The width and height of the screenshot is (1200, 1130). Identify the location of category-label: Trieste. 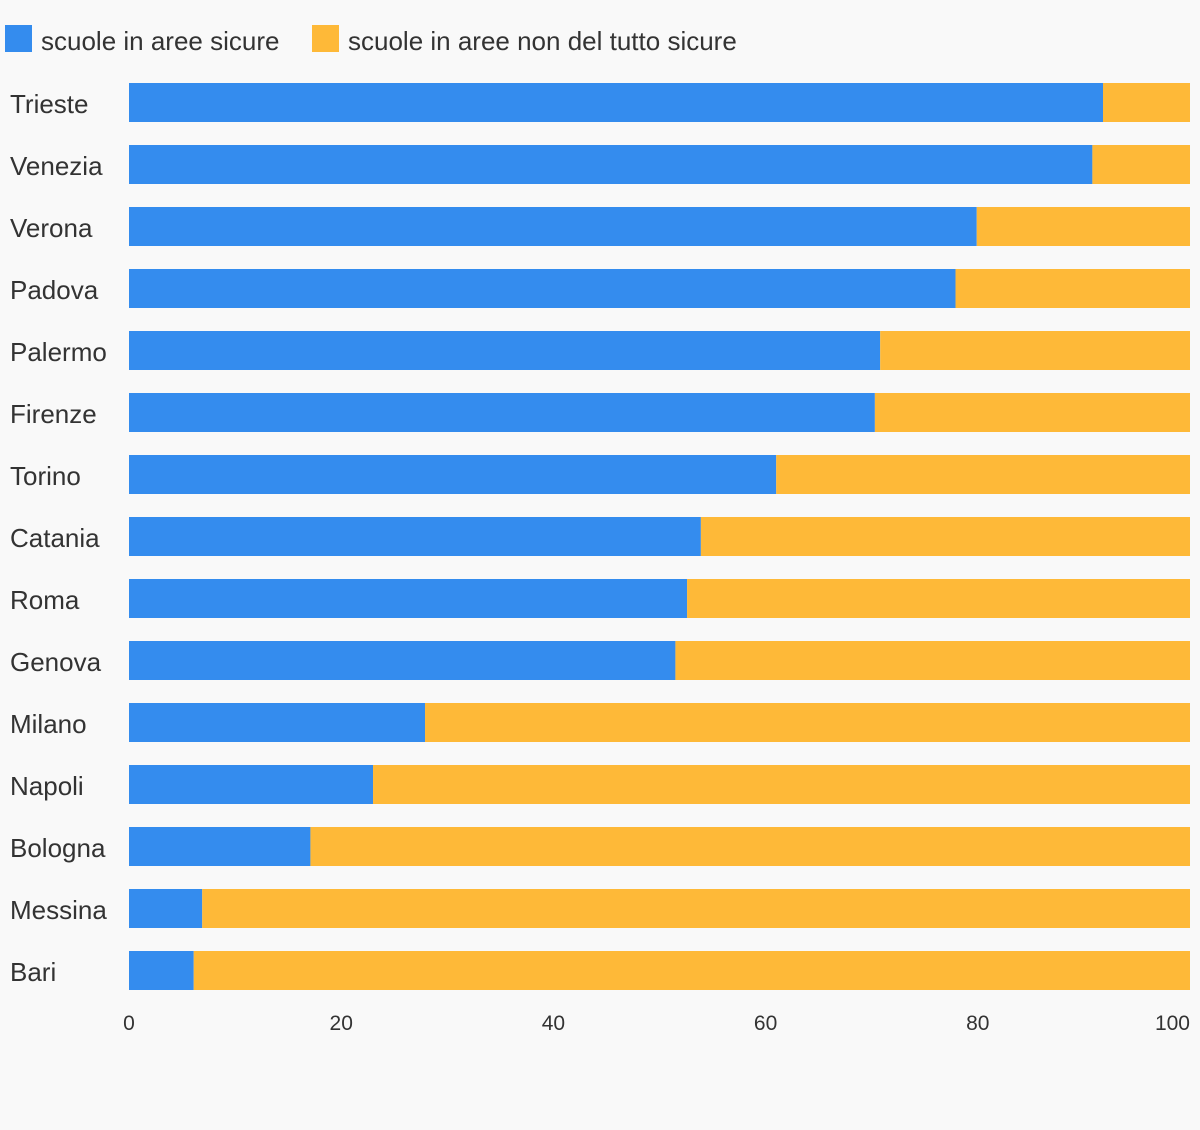
(49, 104).